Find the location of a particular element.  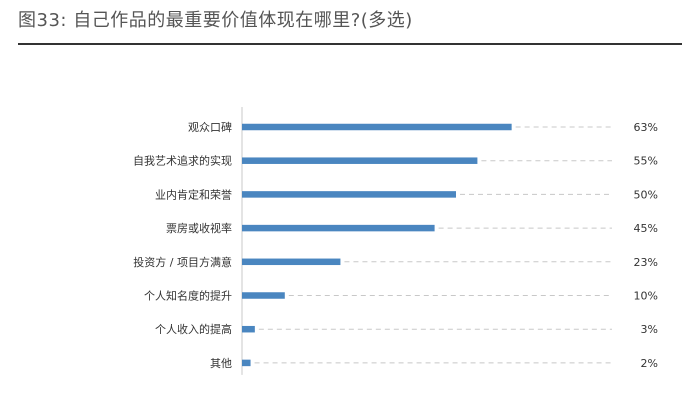

value-label: 10% is located at coordinates (646, 296).